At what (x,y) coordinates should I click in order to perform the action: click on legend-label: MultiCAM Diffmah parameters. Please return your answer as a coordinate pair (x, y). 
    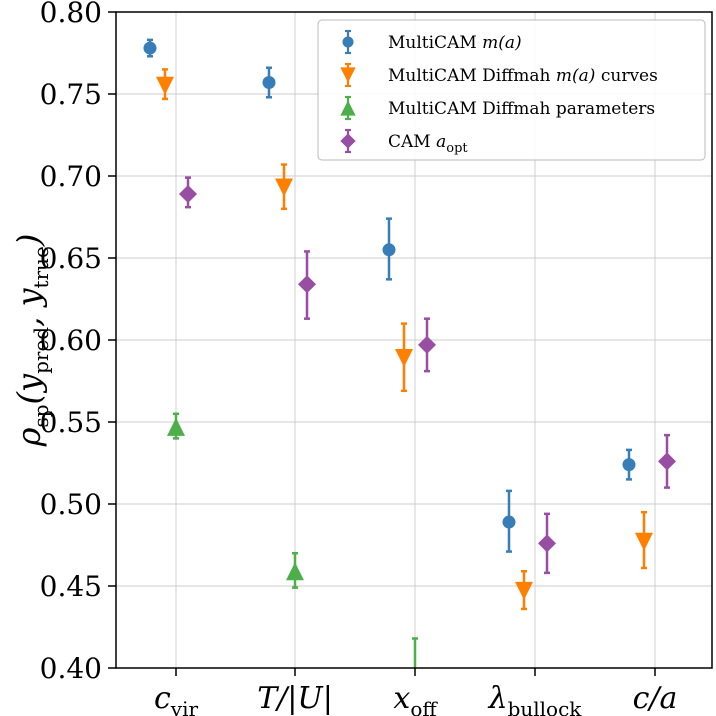
    Looking at the image, I should click on (521, 109).